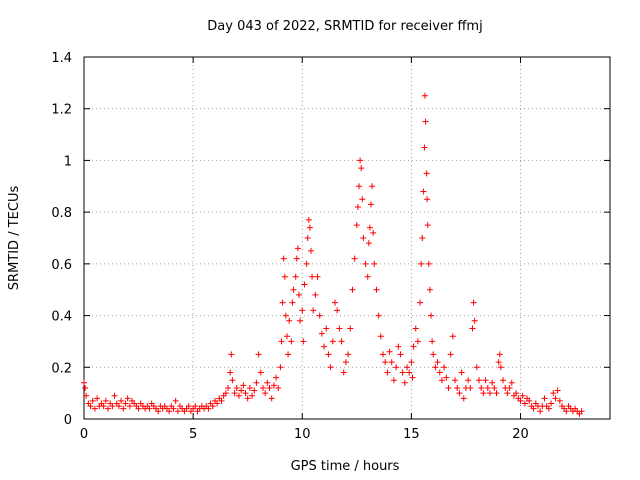 Image resolution: width=640 pixels, height=480 pixels. I want to click on y-tick-label: 1, so click(68, 161).